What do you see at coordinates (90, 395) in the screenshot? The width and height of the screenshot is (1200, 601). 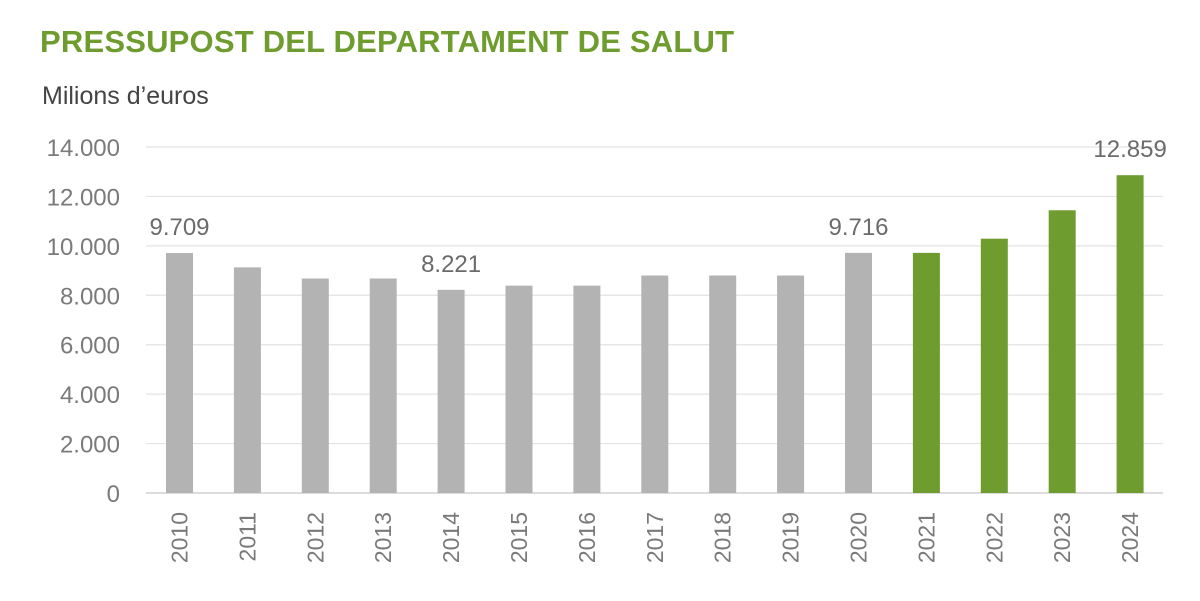 I see `y-tick-label: 4.000` at bounding box center [90, 395].